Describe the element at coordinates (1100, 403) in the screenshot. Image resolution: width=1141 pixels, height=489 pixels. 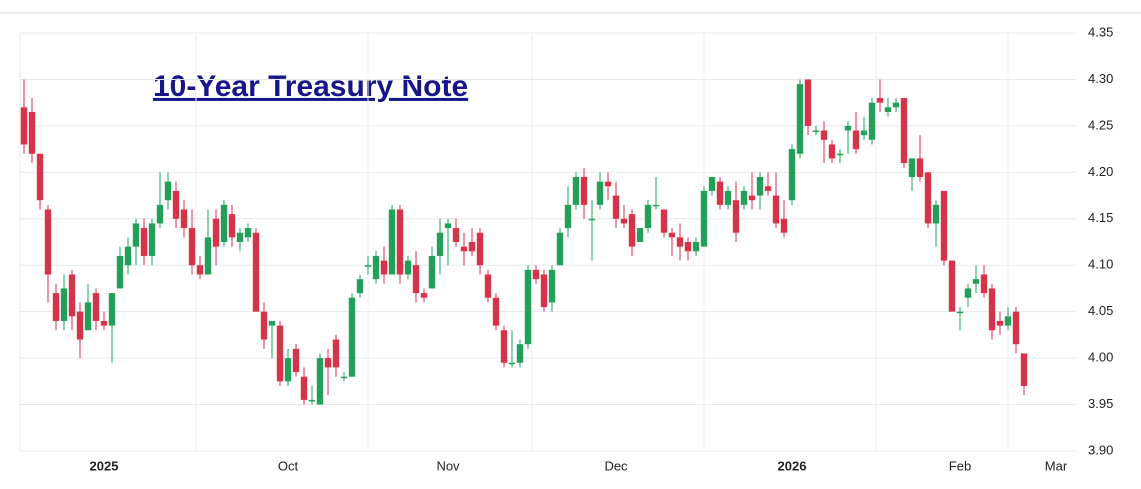
I see `y-tick-label: 3.95` at that location.